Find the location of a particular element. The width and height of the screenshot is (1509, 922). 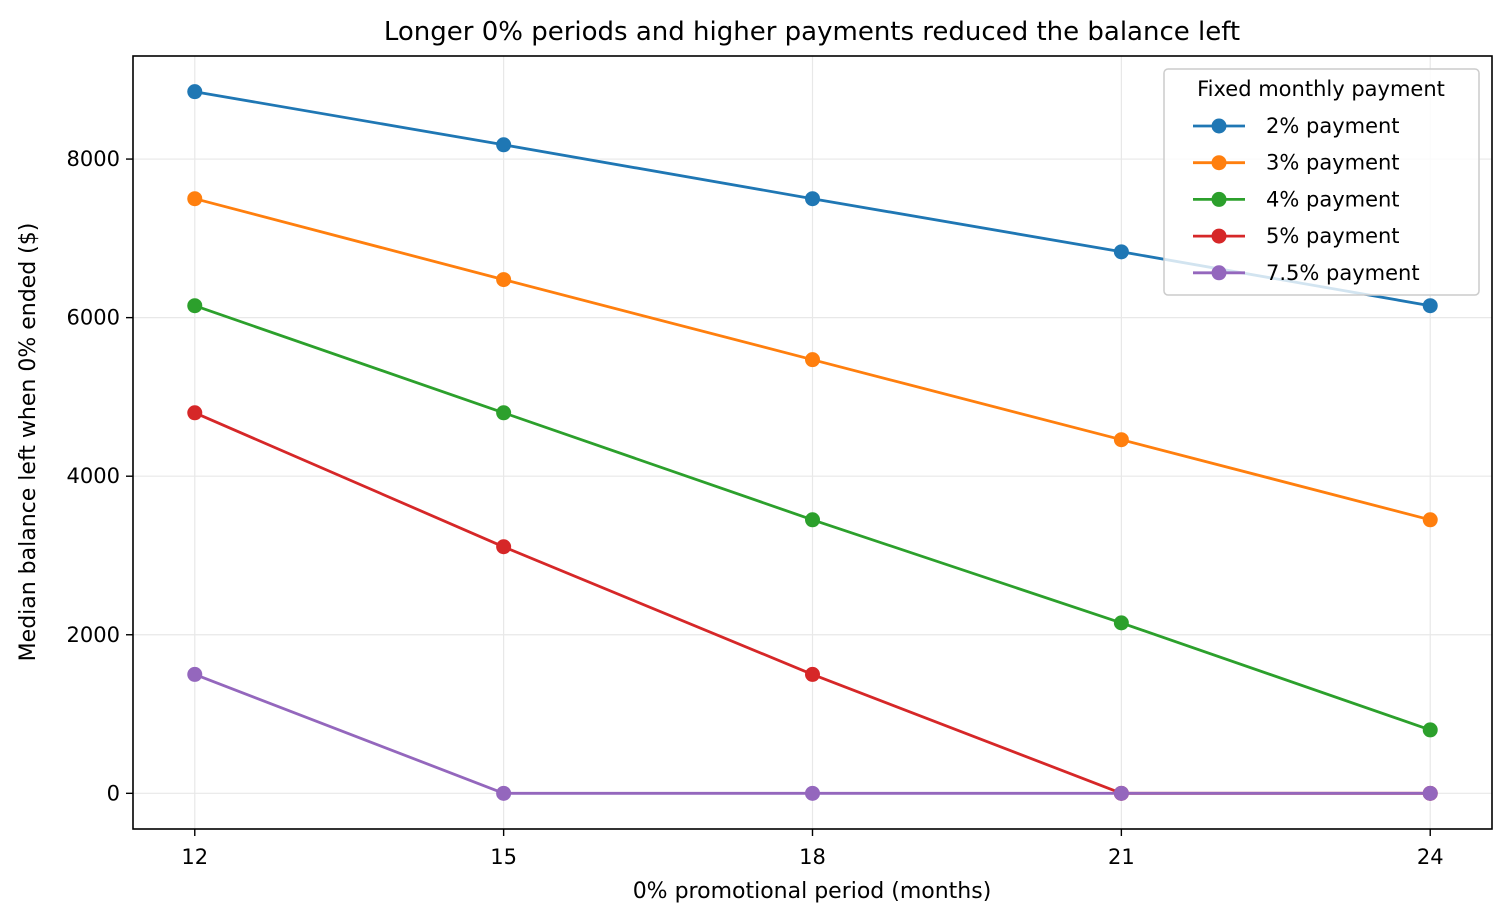

x-axis-label: 0% promotional period (months) is located at coordinates (812, 891).